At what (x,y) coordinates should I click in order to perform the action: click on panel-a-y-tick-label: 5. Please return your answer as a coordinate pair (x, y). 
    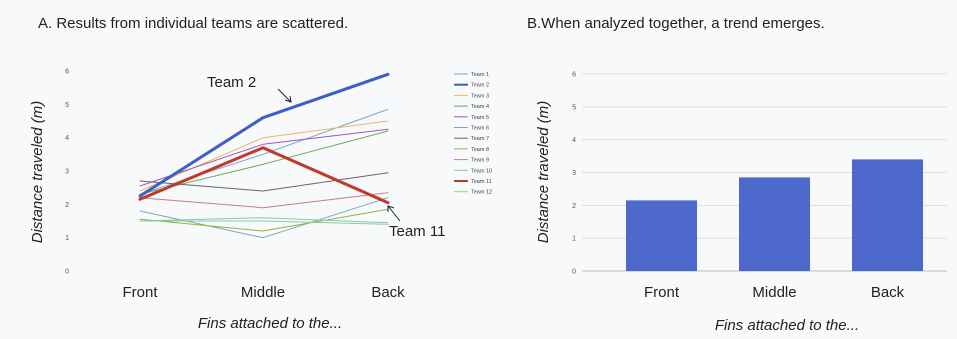
    Looking at the image, I should click on (67, 105).